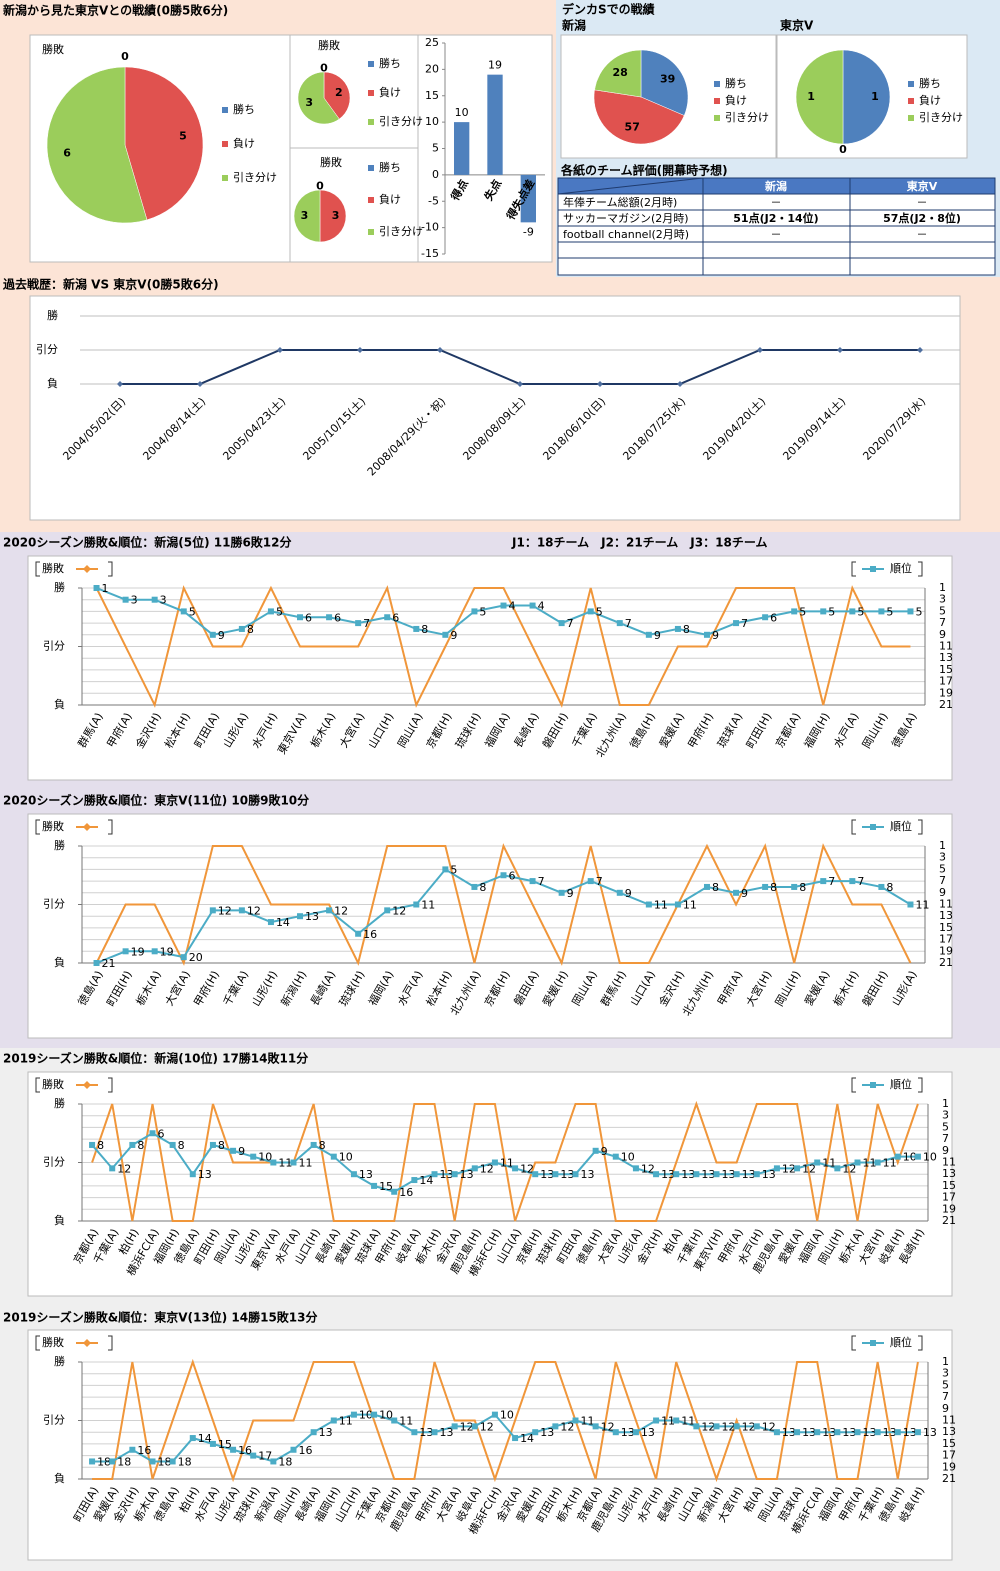  I want to click on y-tick-label: 引分, so click(54, 1162).